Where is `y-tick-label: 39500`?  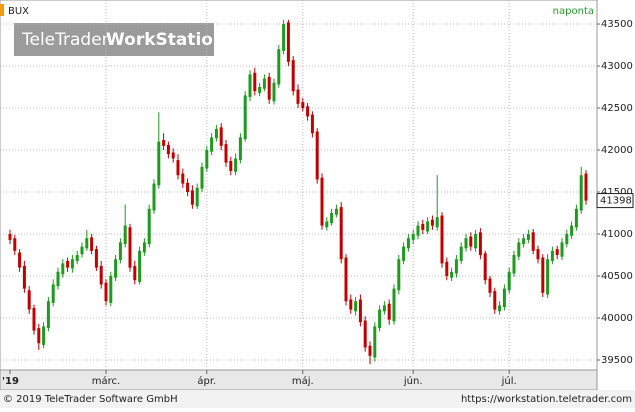
y-tick-label: 39500 is located at coordinates (617, 360).